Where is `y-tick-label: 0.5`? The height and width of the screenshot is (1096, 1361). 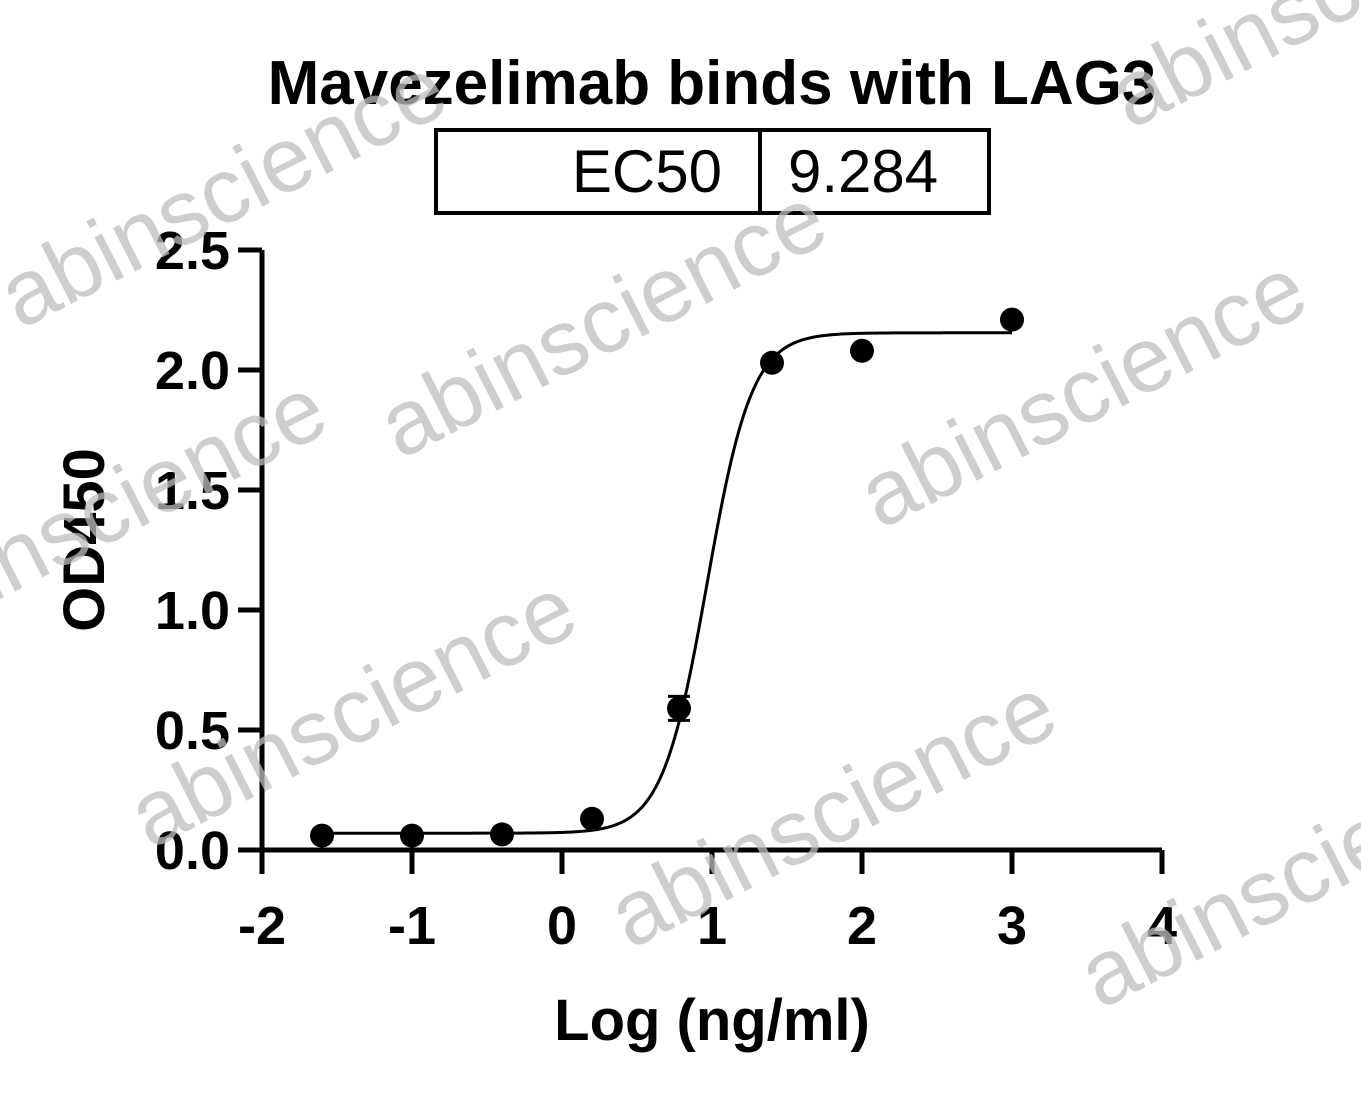 y-tick-label: 0.5 is located at coordinates (192, 731).